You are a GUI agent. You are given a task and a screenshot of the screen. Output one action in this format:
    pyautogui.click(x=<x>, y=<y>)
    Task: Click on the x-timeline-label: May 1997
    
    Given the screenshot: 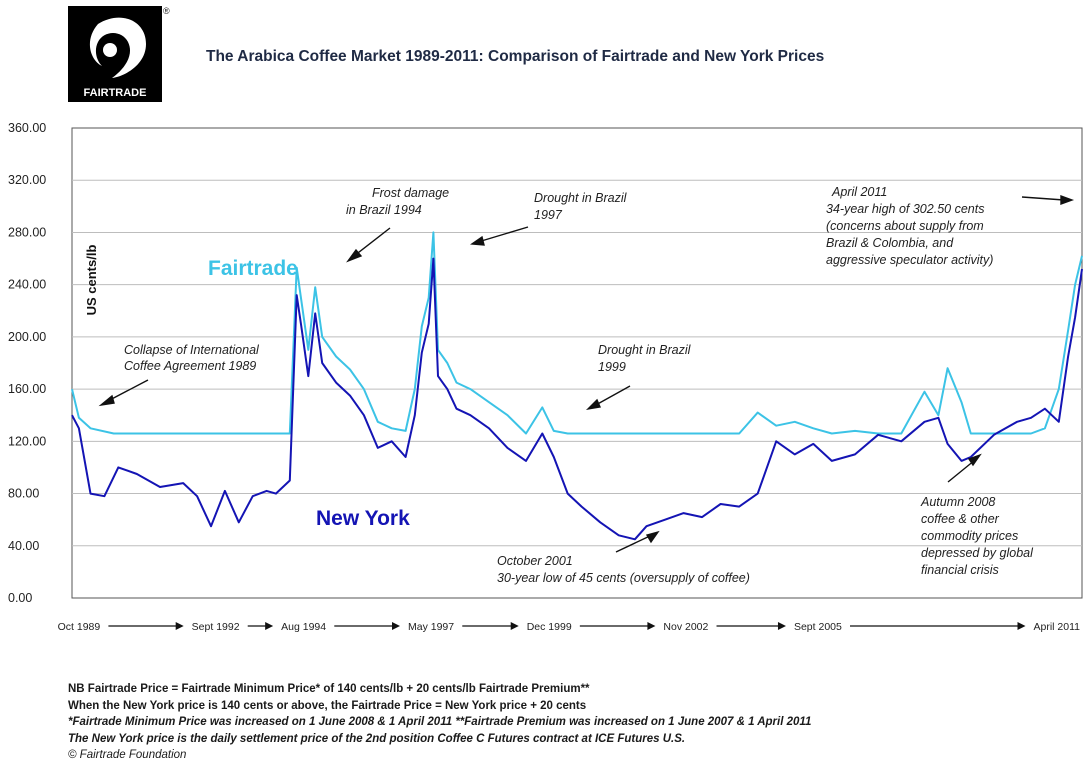 What is the action you would take?
    pyautogui.click(x=431, y=627)
    